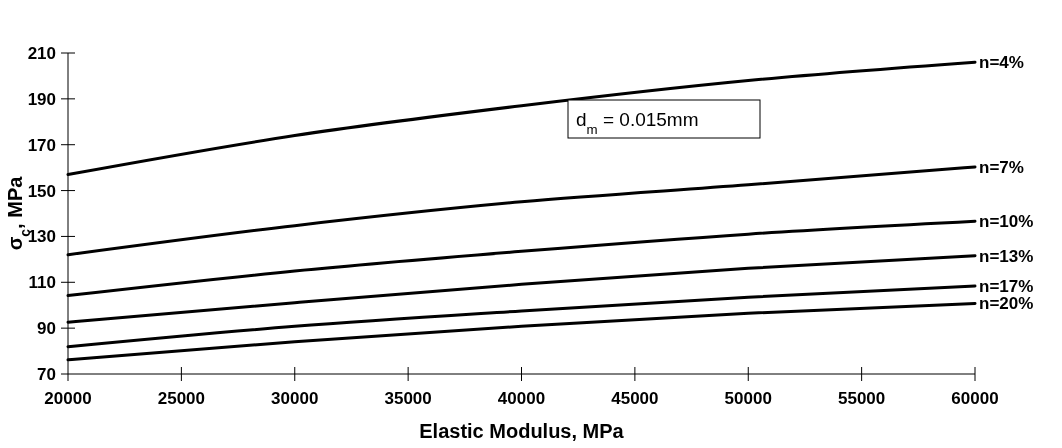 The height and width of the screenshot is (448, 1062). Describe the element at coordinates (41, 99) in the screenshot. I see `y-tick-label: 190` at that location.